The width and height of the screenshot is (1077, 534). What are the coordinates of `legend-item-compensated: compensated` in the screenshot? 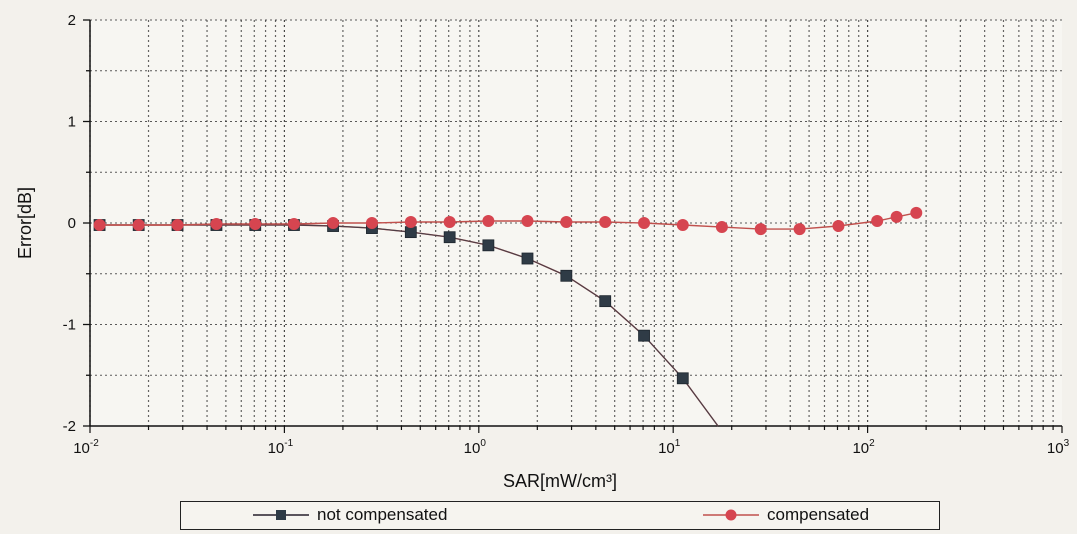 It's located at (785, 515).